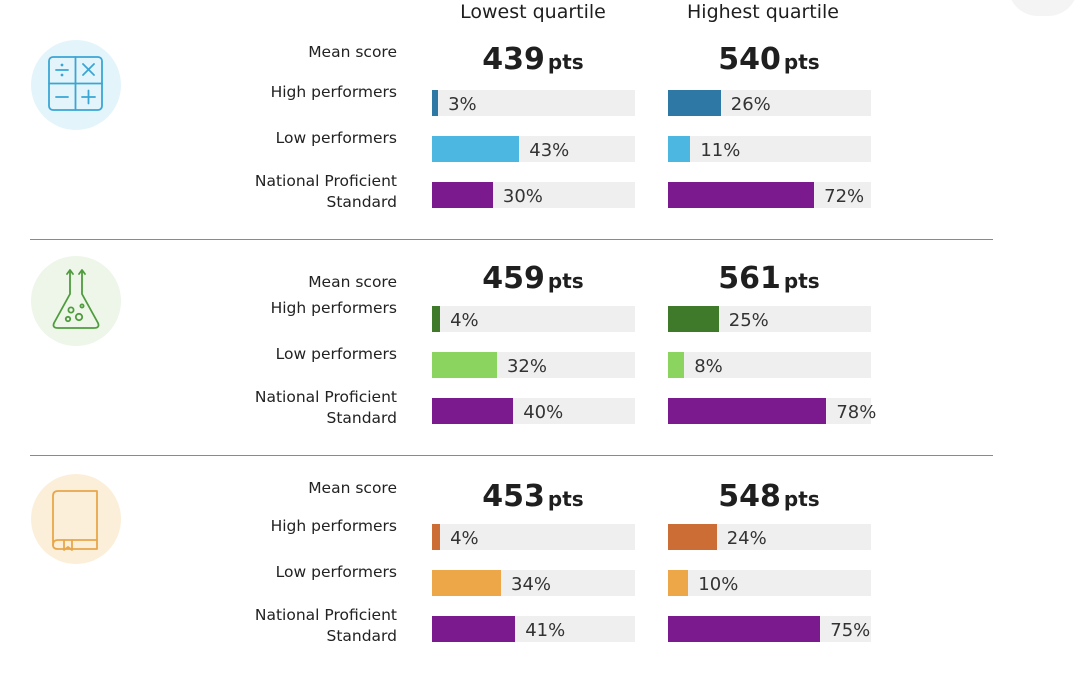  I want to click on bar-value-label: 40%, so click(543, 412).